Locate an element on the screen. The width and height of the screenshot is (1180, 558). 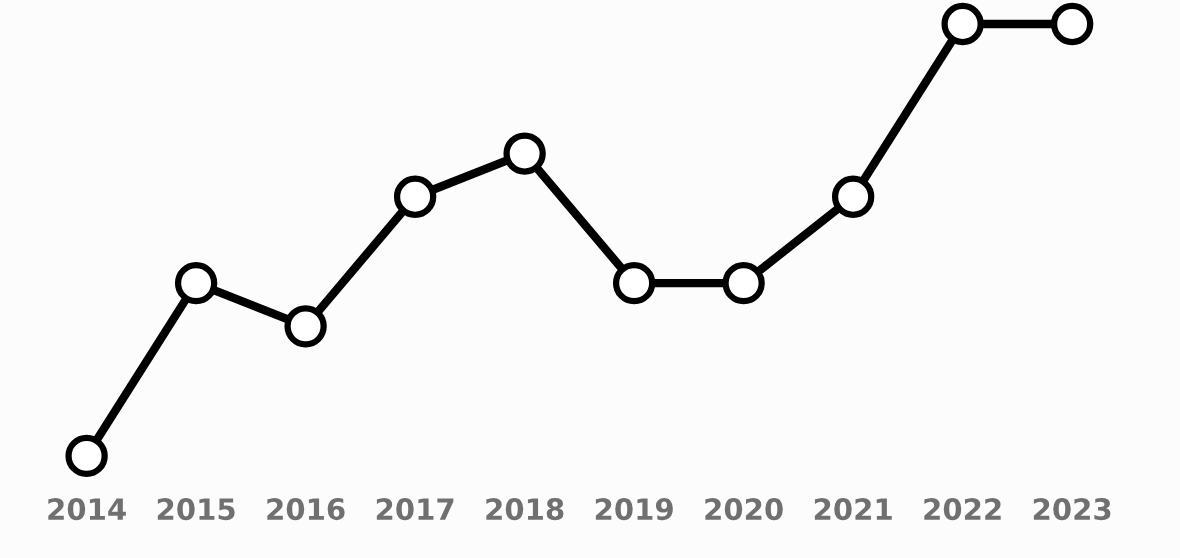
x-tick-label: 2023 is located at coordinates (1072, 509).